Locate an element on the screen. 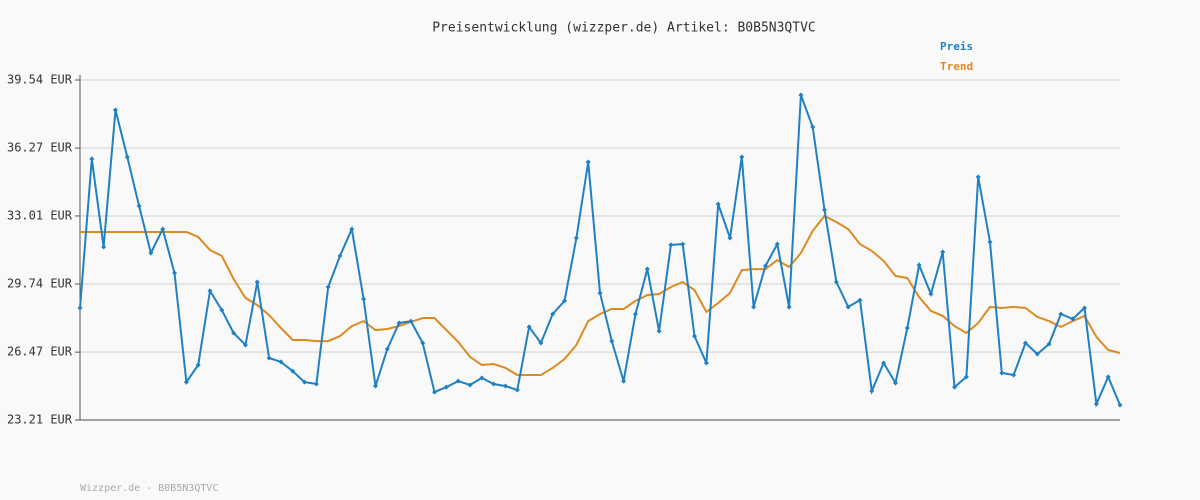 The image size is (1200, 500). y-tick-label: 29.74 EUR is located at coordinates (40, 284).